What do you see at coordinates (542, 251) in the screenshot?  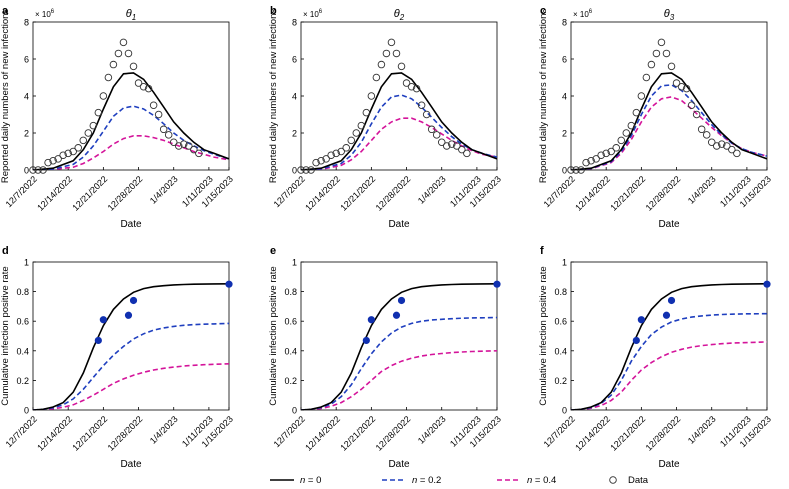 I see `panel-letter: f` at bounding box center [542, 251].